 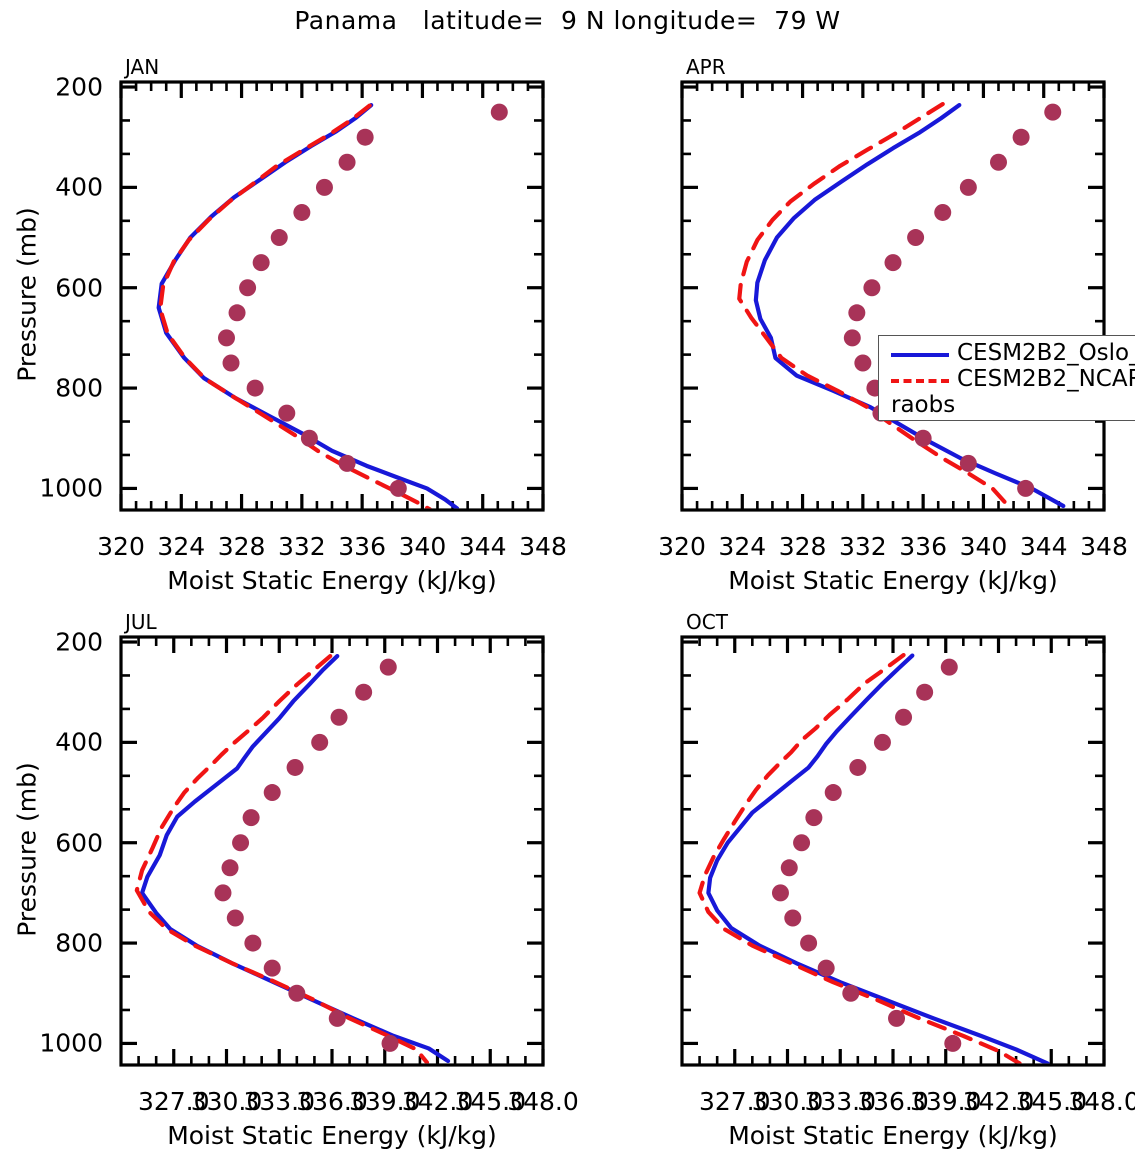 What do you see at coordinates (706, 67) in the screenshot?
I see `panel-title-apr: APR` at bounding box center [706, 67].